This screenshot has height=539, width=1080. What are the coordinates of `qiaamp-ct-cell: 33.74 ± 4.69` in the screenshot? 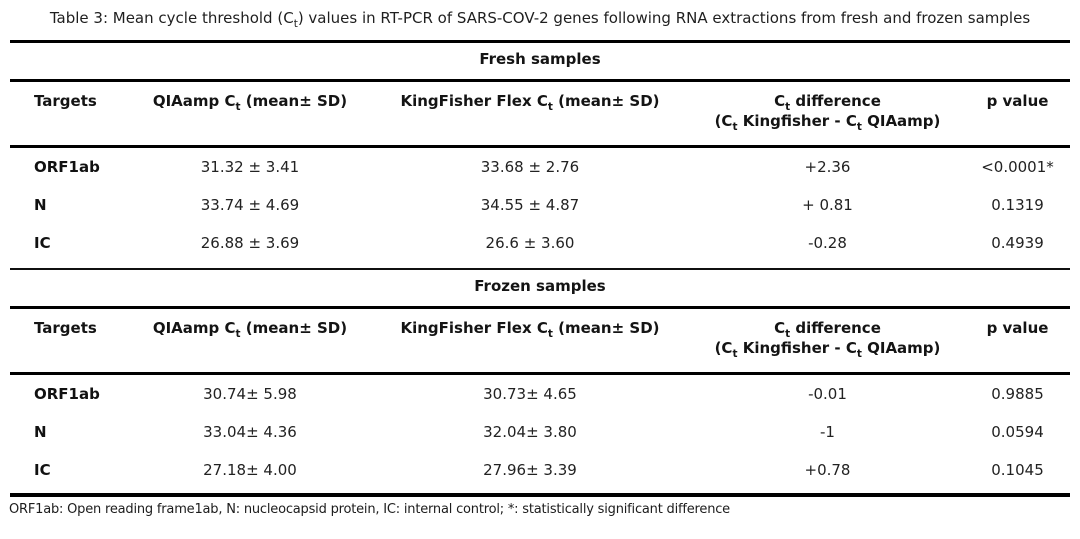 It's located at (250, 205).